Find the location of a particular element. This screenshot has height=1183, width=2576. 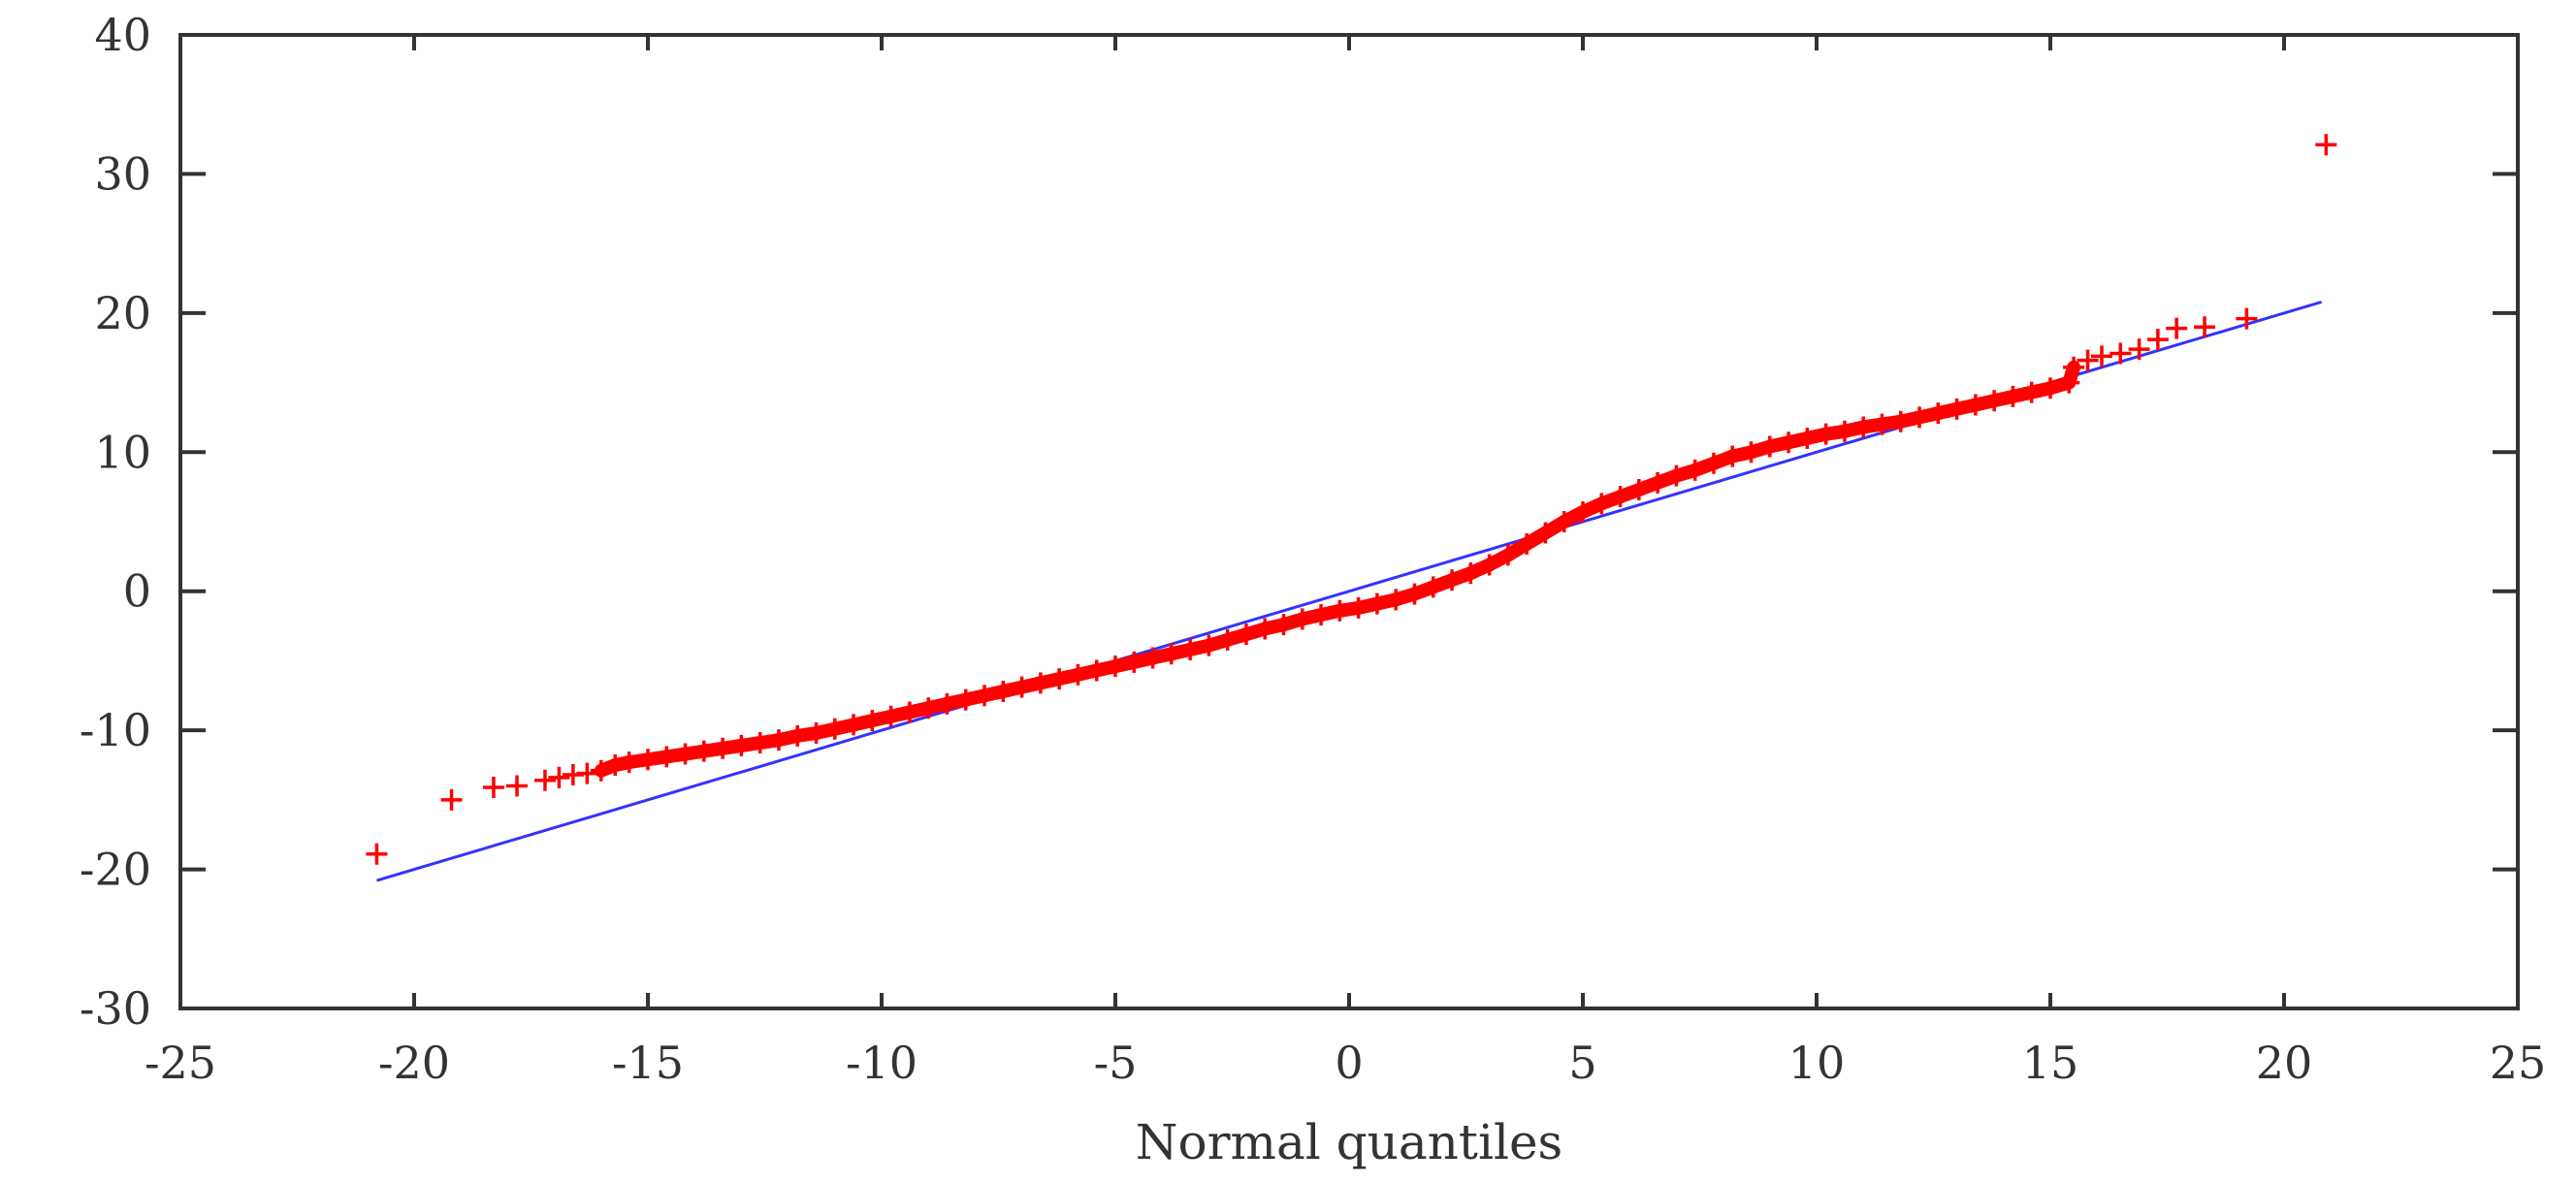

x-tick-label: 20 is located at coordinates (2284, 1063).